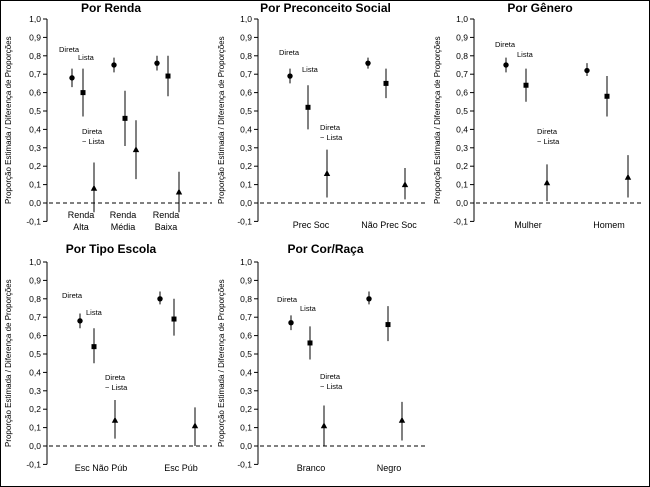  Describe the element at coordinates (528, 225) in the screenshot. I see `category-label: Mulher` at that location.